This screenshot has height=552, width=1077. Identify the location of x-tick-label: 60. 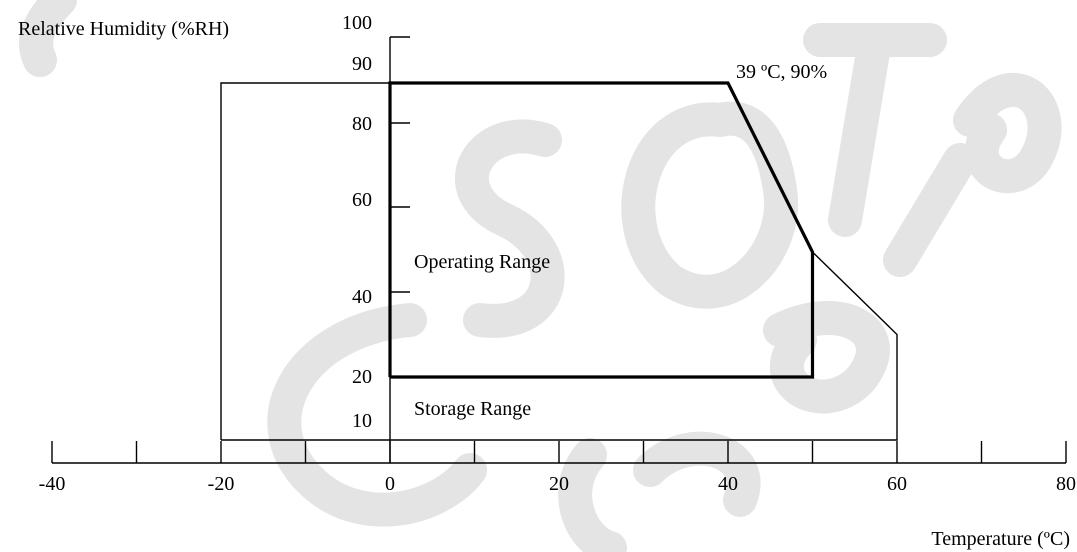
(897, 484).